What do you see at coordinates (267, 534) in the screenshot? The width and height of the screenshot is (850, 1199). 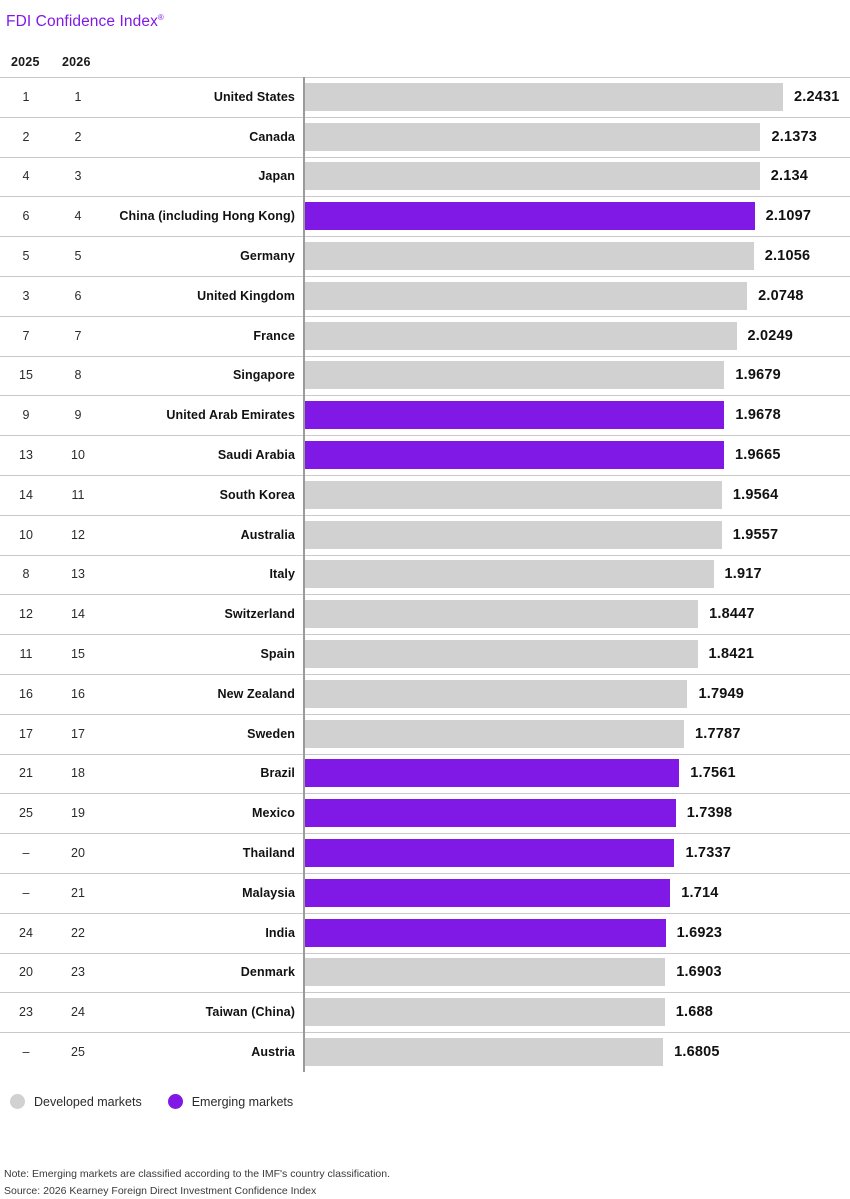 I see `country-label: Australia` at bounding box center [267, 534].